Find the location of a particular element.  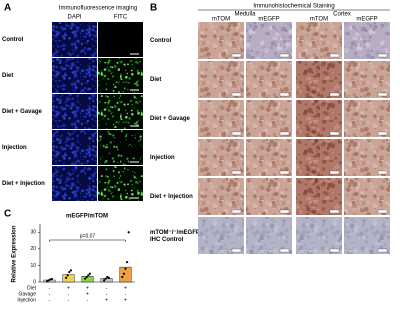

column-header: FITC is located at coordinates (121, 18).